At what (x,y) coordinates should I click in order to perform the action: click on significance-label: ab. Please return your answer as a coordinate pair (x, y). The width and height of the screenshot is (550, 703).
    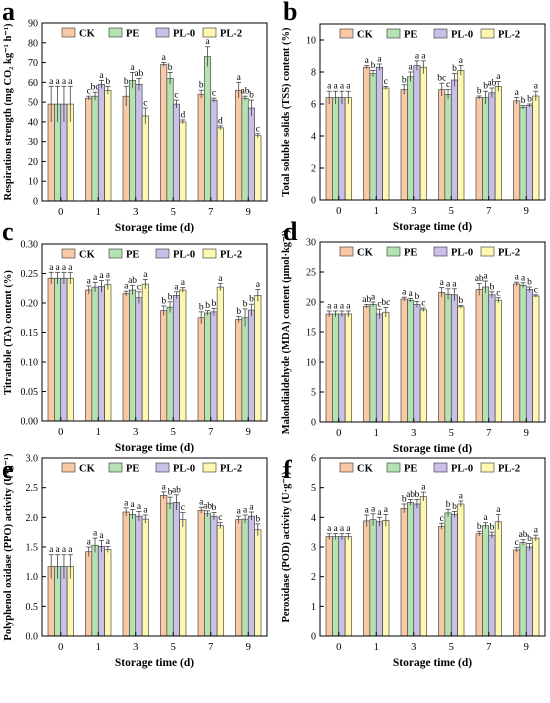
    Looking at the image, I should click on (245, 92).